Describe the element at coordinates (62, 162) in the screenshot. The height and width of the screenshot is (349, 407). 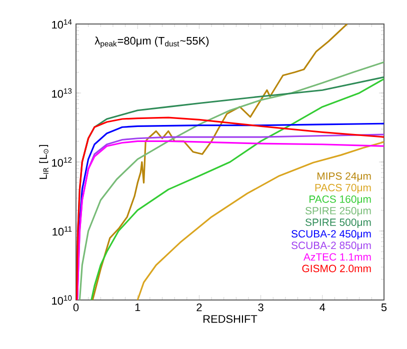
I see `y-tick-label: 10$^{12}$` at that location.